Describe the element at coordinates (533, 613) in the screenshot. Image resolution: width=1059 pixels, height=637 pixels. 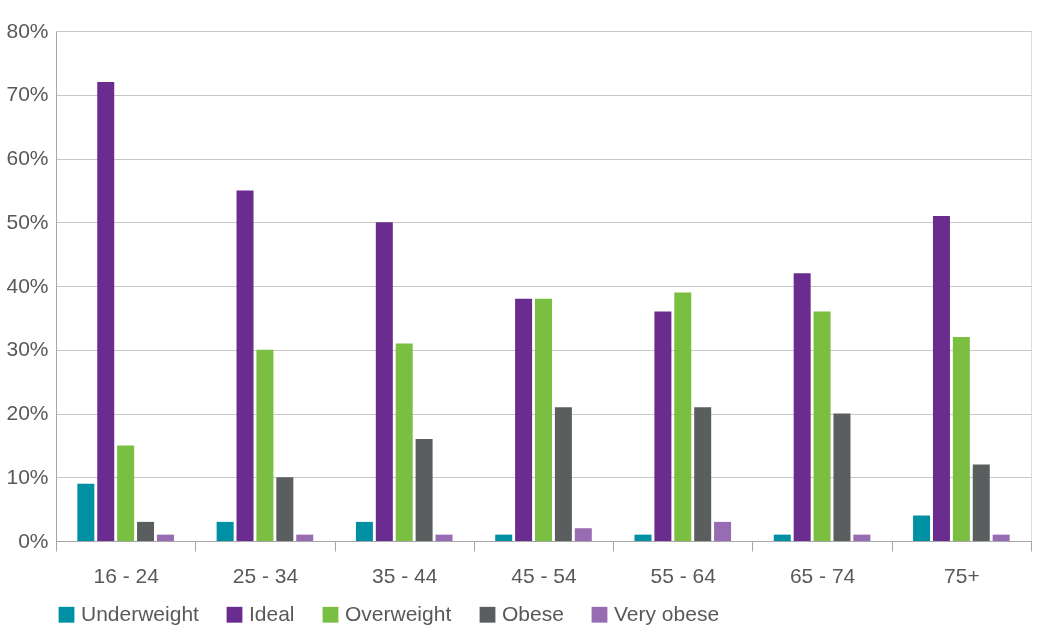
I see `legend-label: Obese` at that location.